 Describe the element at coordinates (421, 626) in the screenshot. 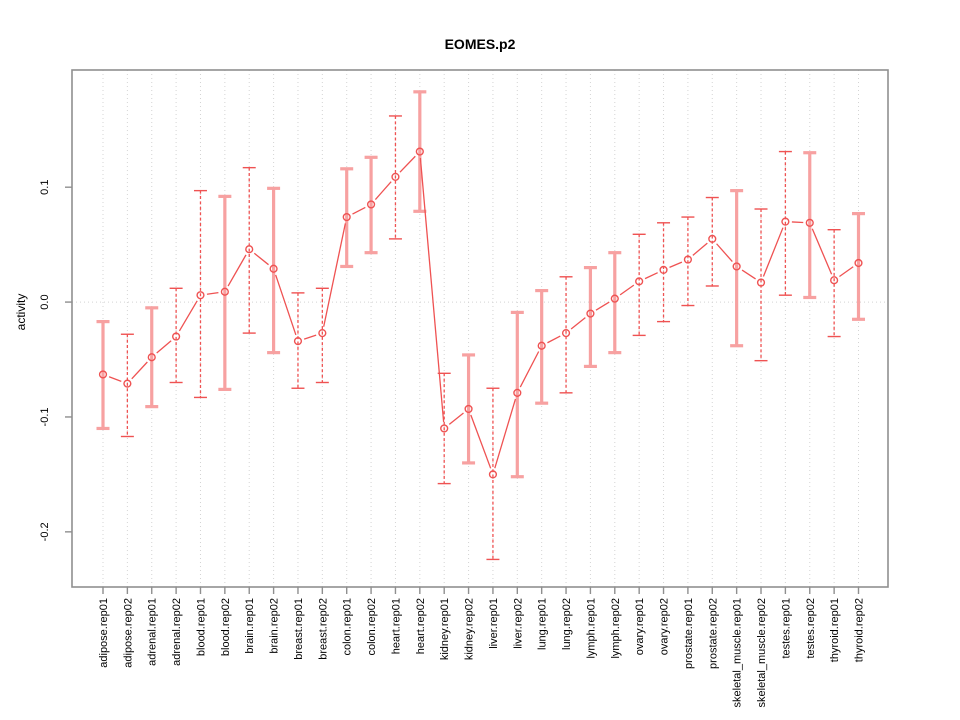

I see `x-tick-label: heart.rep02` at that location.